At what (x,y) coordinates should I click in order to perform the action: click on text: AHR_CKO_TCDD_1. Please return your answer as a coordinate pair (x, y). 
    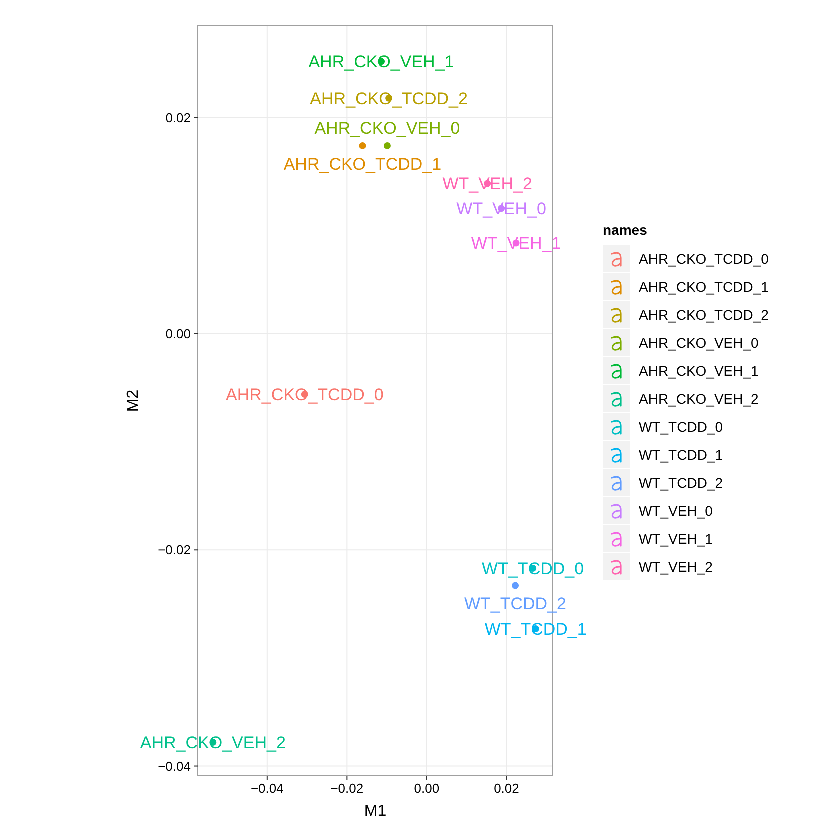
    Looking at the image, I should click on (363, 164).